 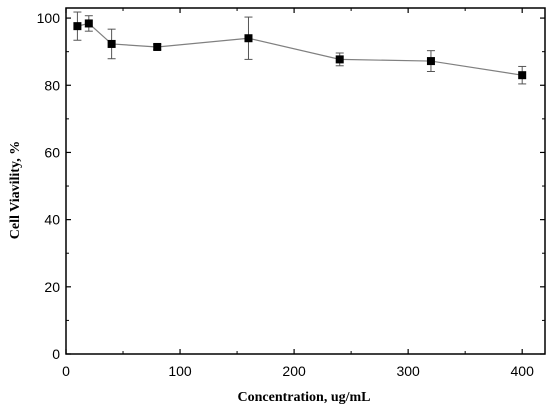 I want to click on x-axis-title: Concentration, ug/mL, so click(x=304, y=397).